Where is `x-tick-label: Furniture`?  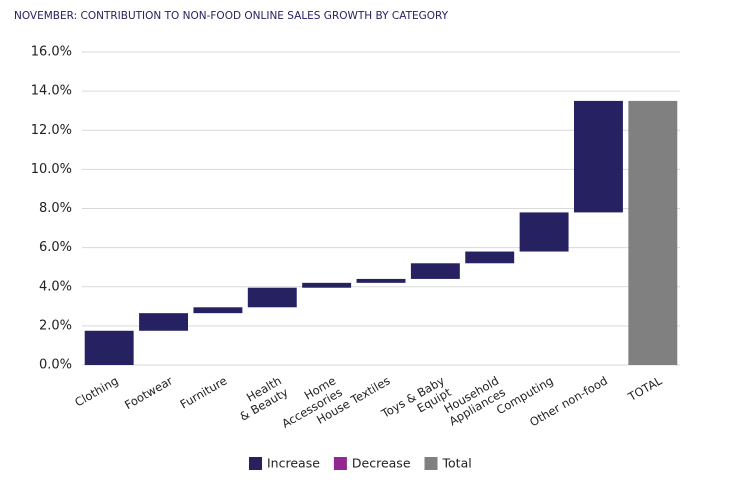 x-tick-label: Furniture is located at coordinates (204, 392).